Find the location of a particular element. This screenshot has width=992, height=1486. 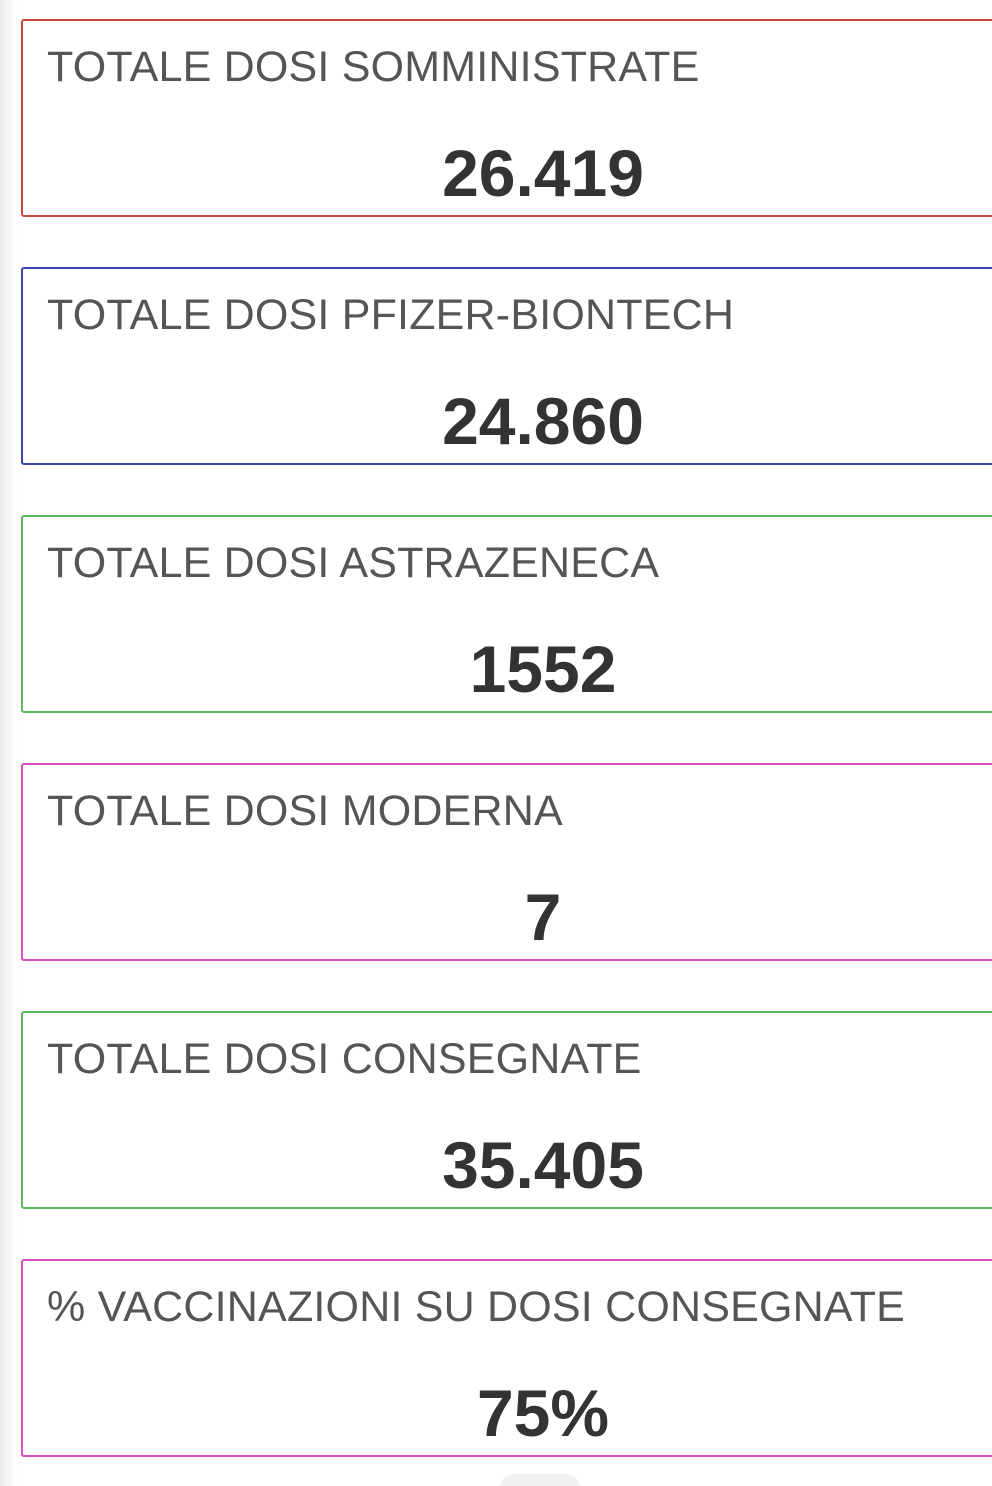

card-value: 7 is located at coordinates (543, 917).